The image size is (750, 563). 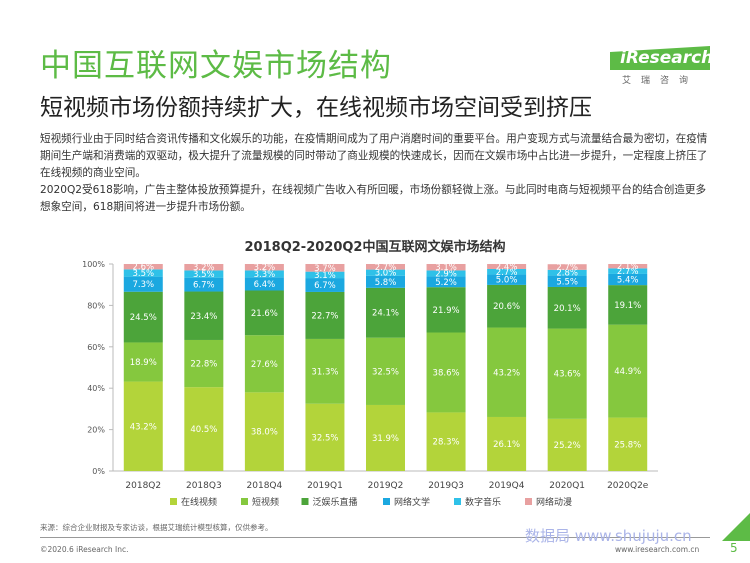 What do you see at coordinates (325, 486) in the screenshot?
I see `x-tick-label: 2019Q1` at bounding box center [325, 486].